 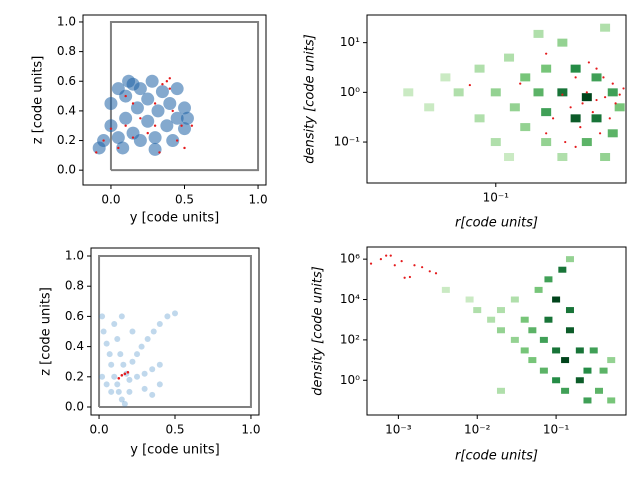 What do you see at coordinates (110, 200) in the screenshot?
I see `x-tick-label: 0.0` at bounding box center [110, 200].